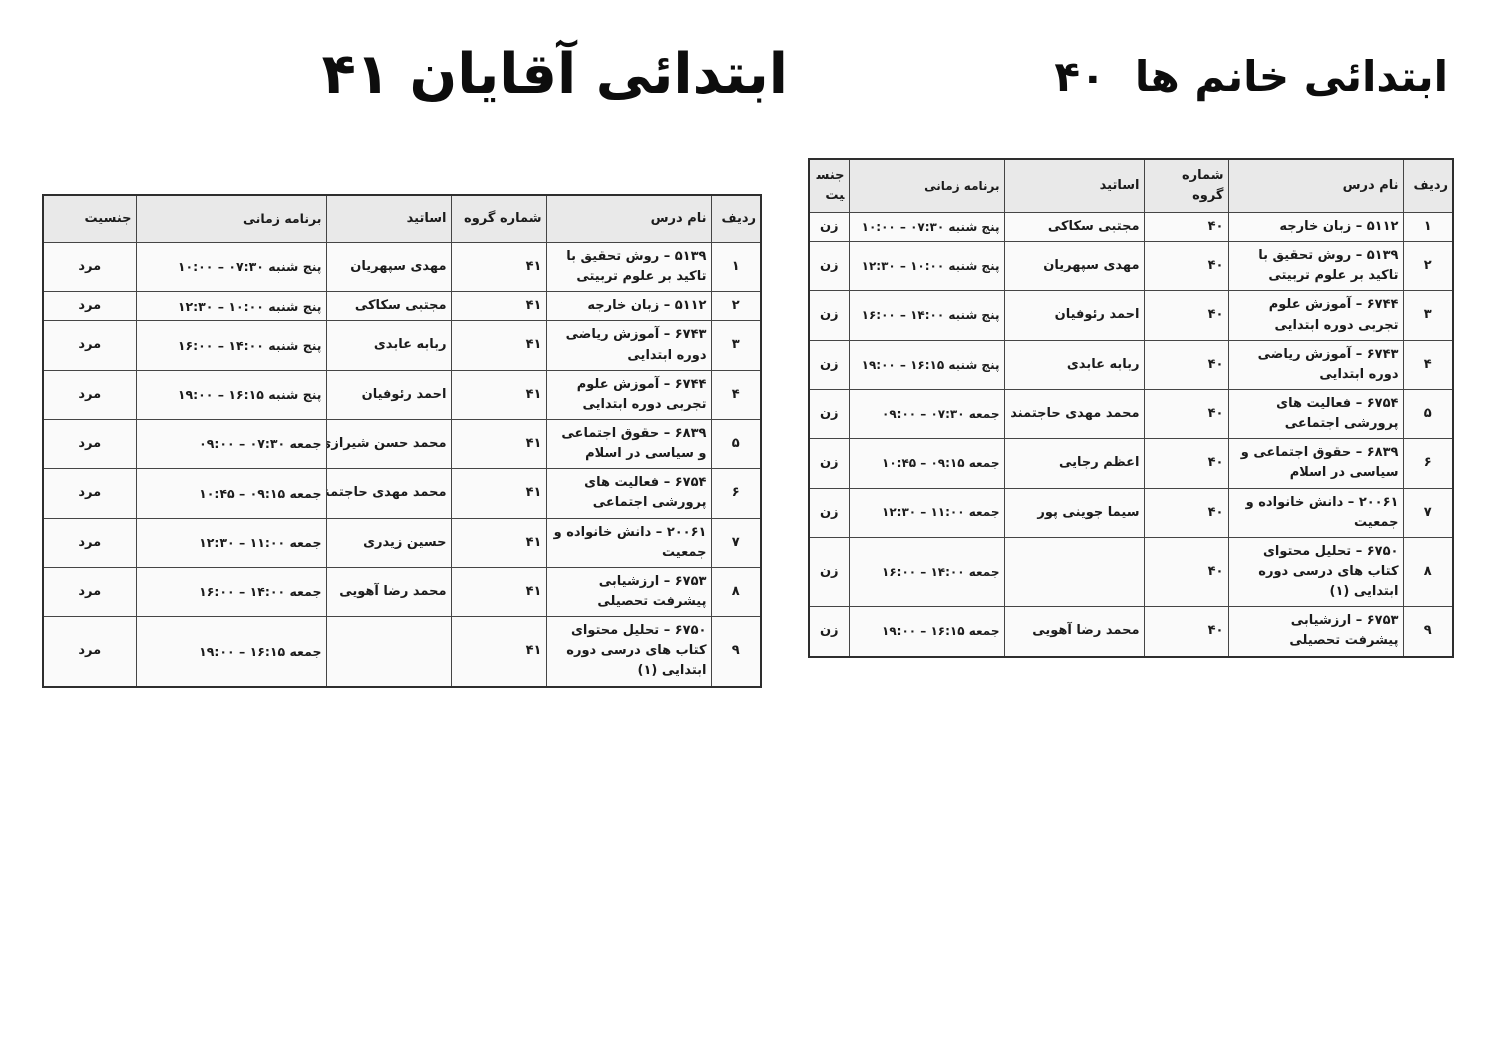 The width and height of the screenshot is (1500, 1060). What do you see at coordinates (736, 493) in the screenshot?
I see `cell-row_no: ۶` at bounding box center [736, 493].